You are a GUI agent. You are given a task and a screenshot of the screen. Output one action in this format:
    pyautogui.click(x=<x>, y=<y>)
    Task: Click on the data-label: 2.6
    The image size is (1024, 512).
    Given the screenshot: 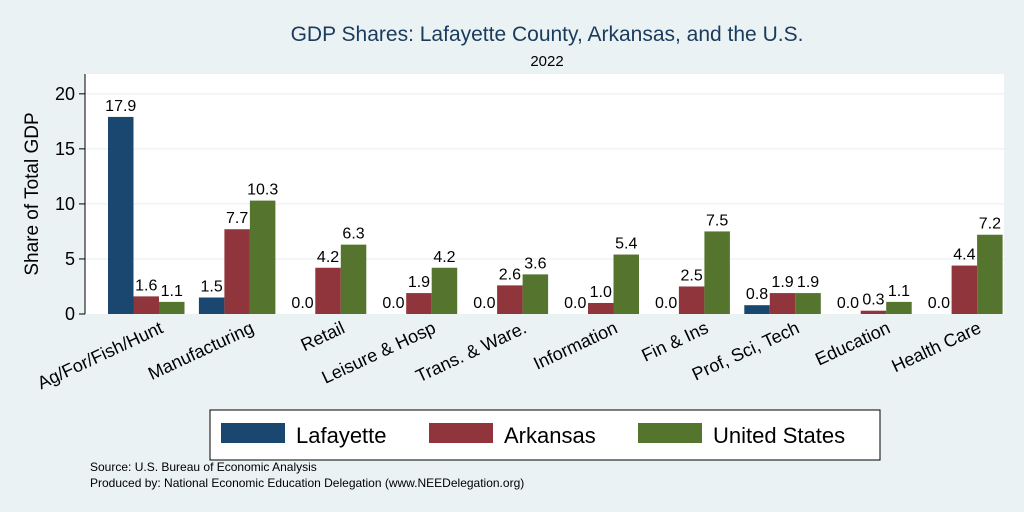 What is the action you would take?
    pyautogui.click(x=510, y=274)
    